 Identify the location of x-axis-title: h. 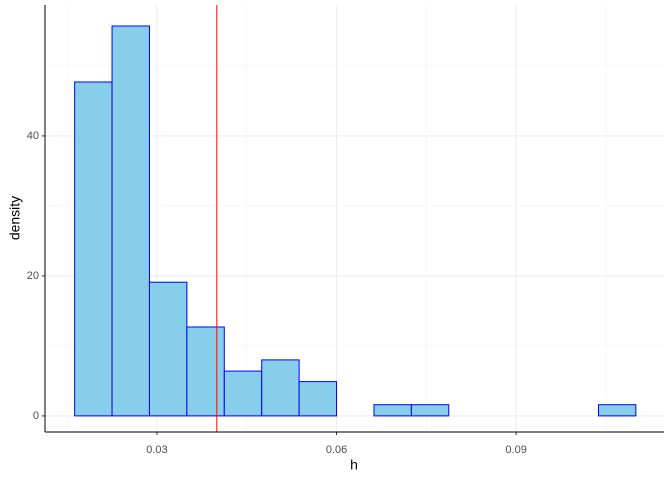
(354, 465).